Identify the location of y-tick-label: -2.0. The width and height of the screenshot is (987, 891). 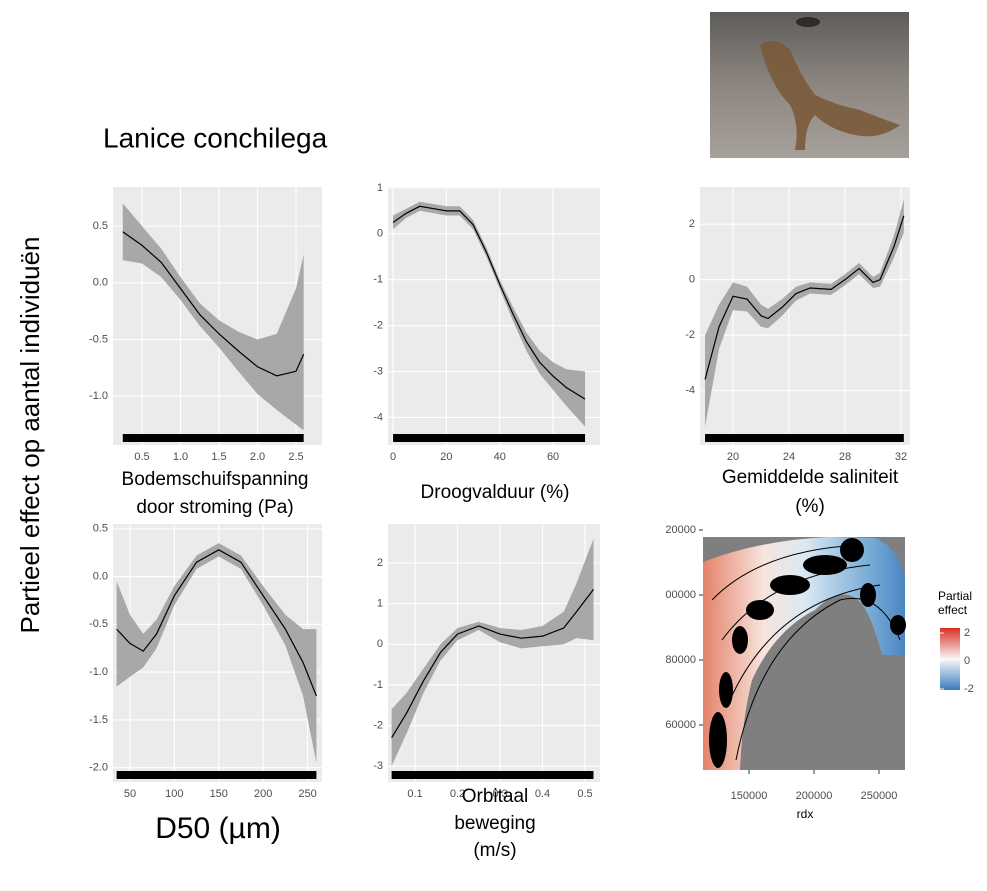
(98, 768).